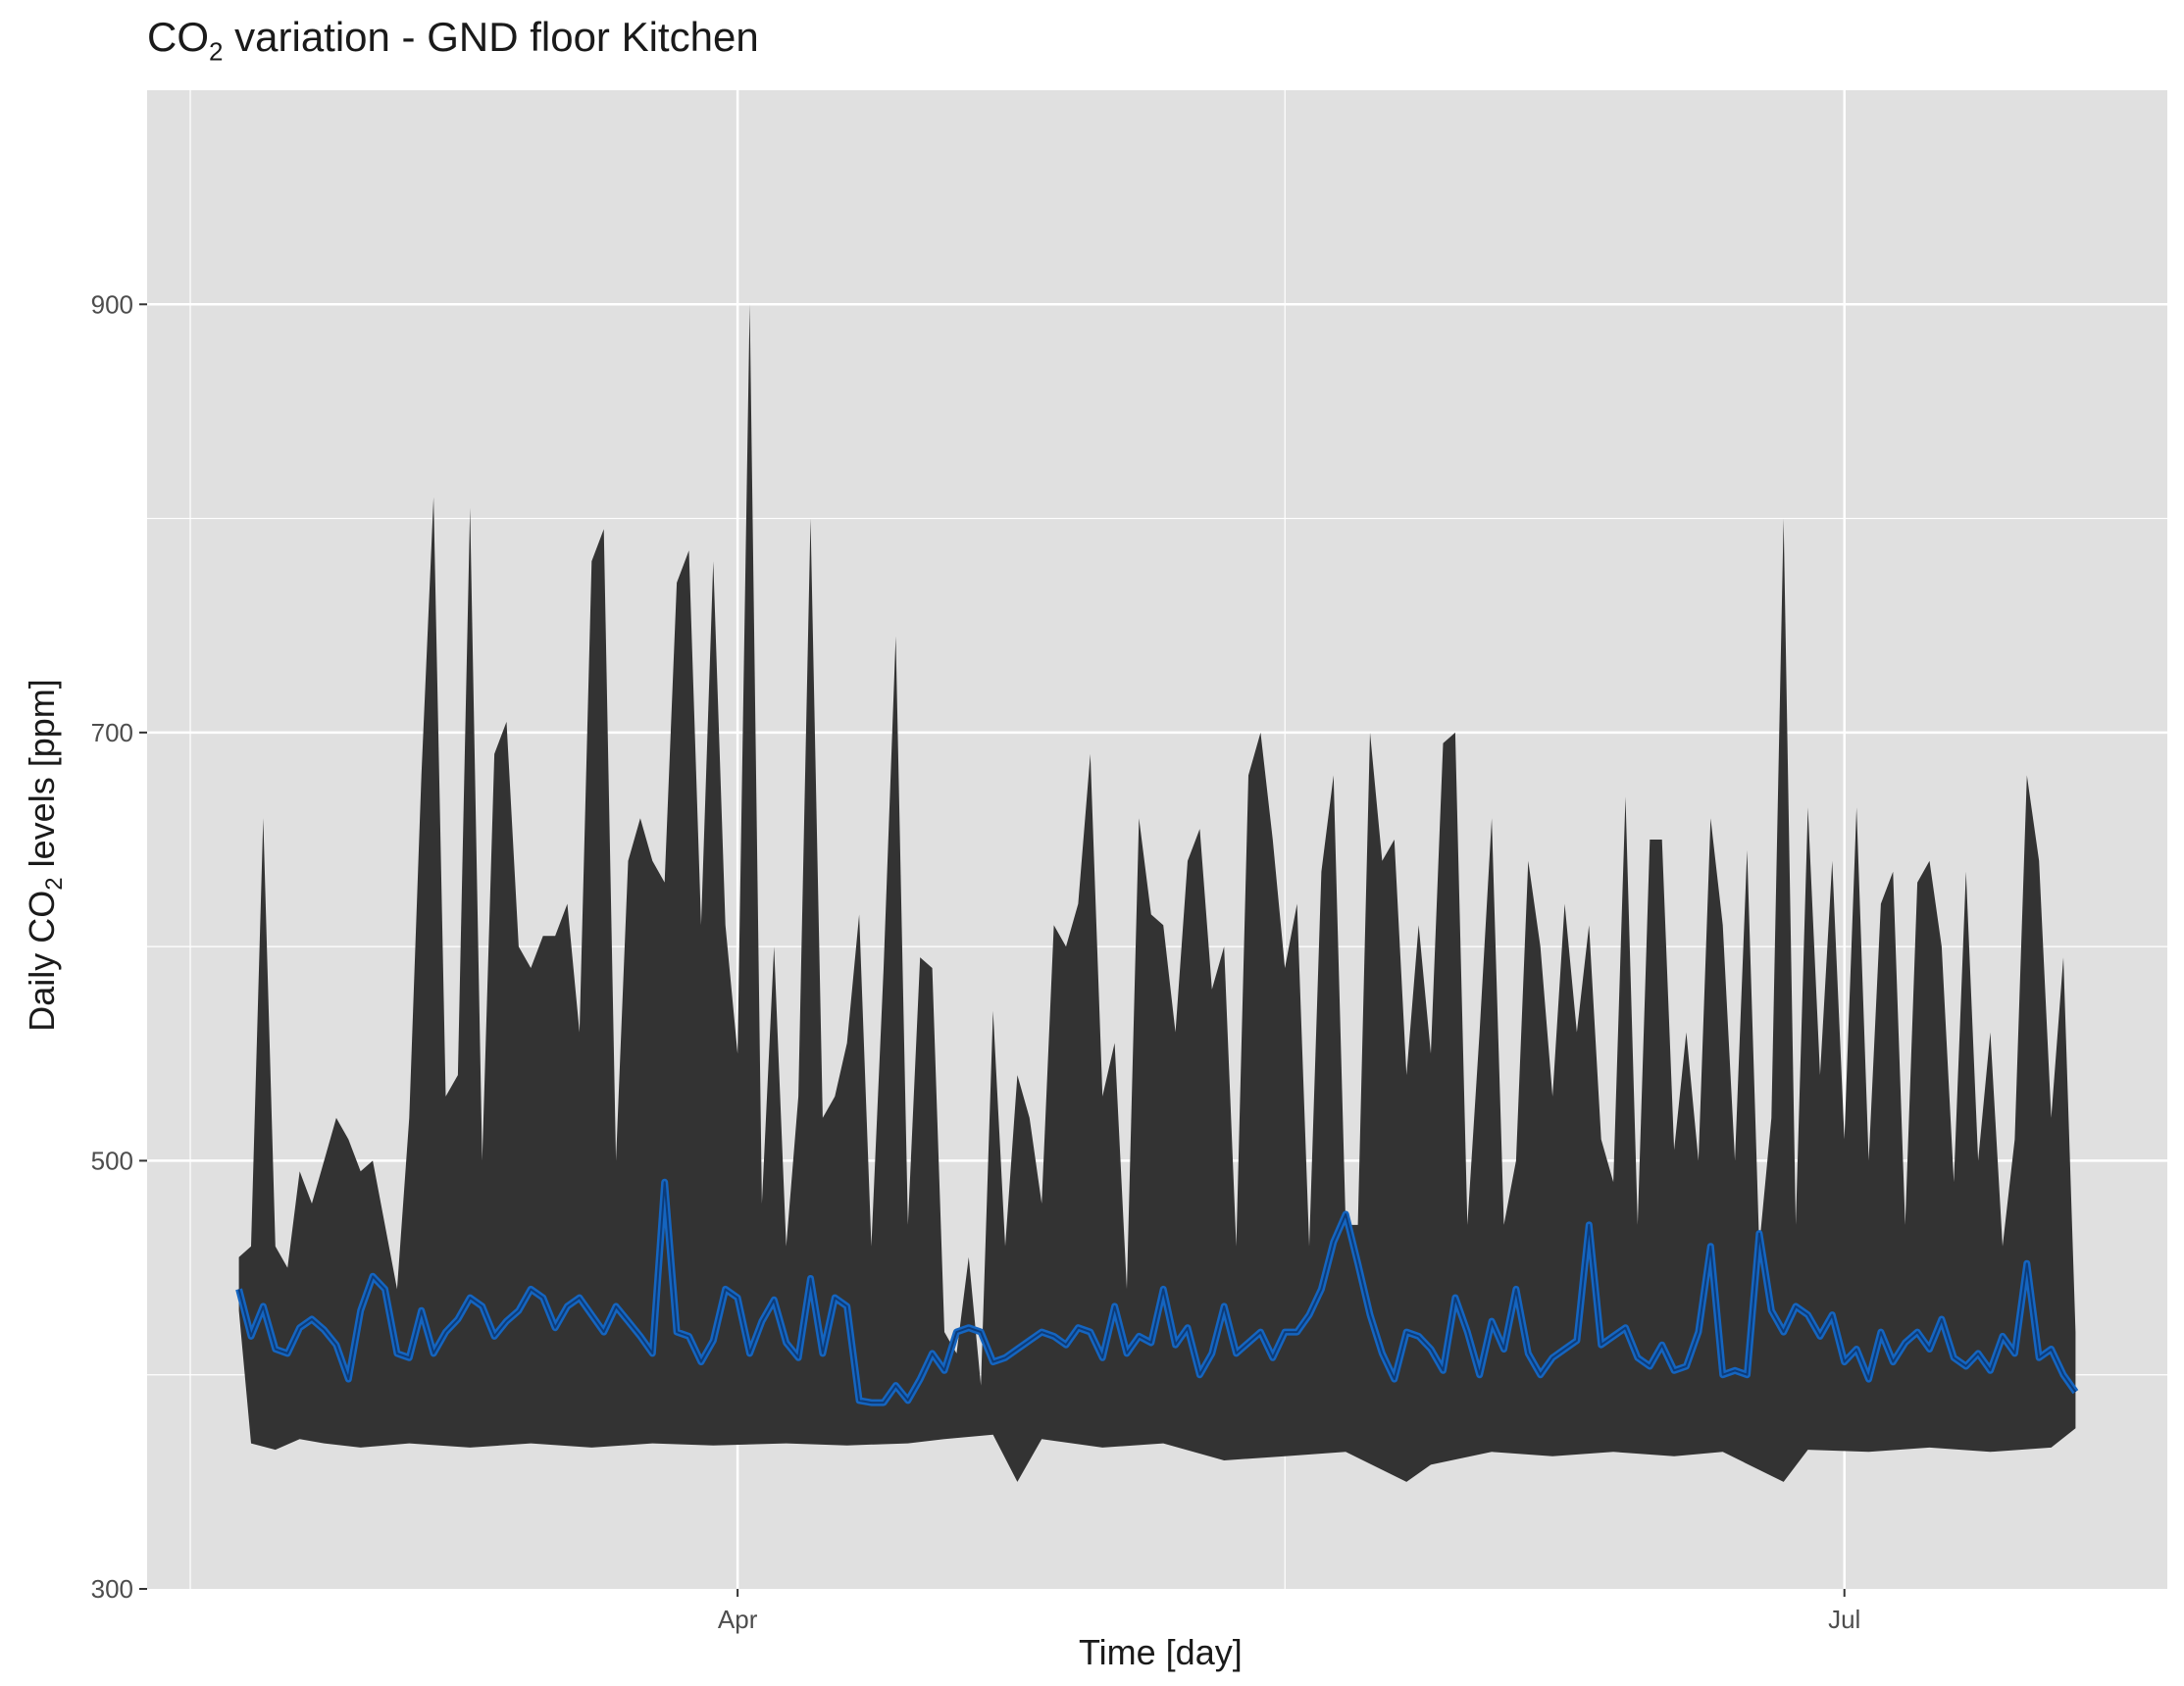 This screenshot has height=1686, width=2184. Describe the element at coordinates (112, 304) in the screenshot. I see `y-tick-label: 900` at that location.